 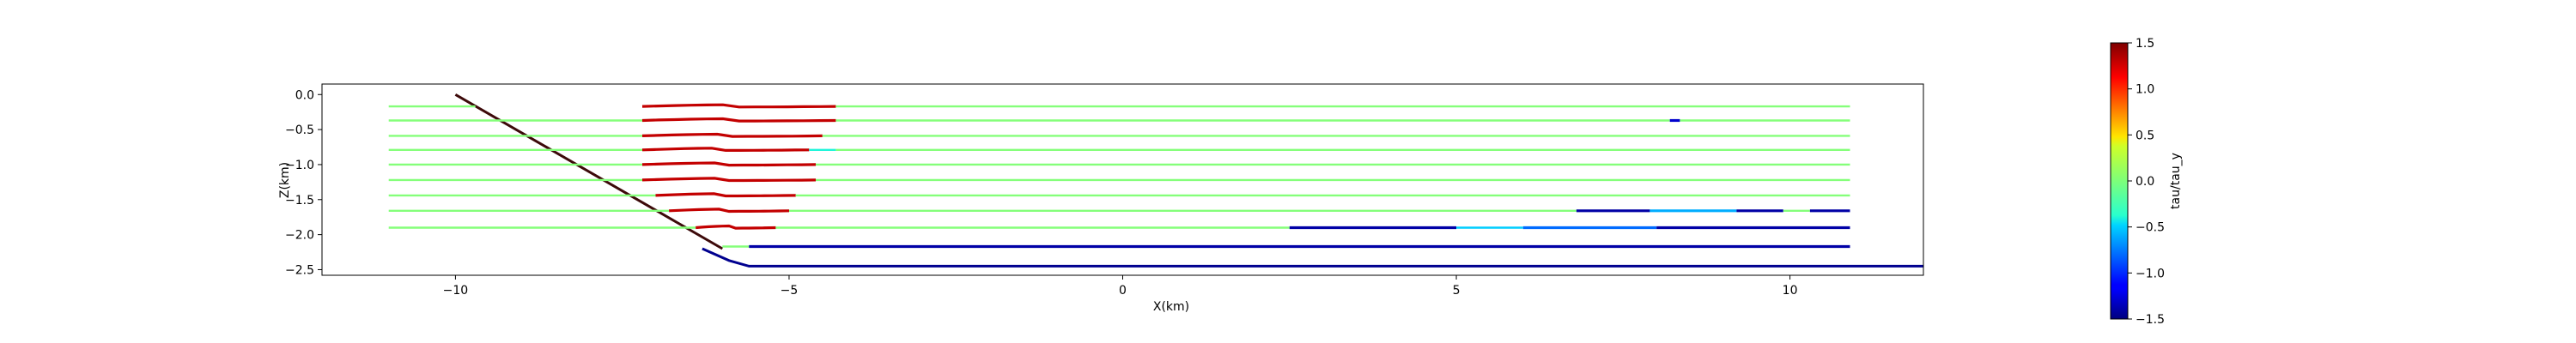 What do you see at coordinates (456, 291) in the screenshot?
I see `x-tick-label-1: −10` at bounding box center [456, 291].